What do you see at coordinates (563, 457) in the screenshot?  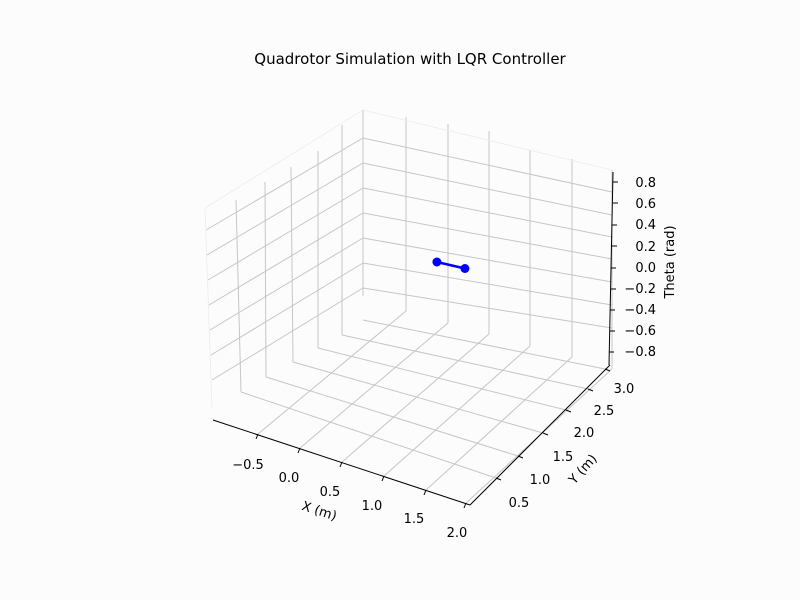 I see `y-tick-label: 1.5` at bounding box center [563, 457].